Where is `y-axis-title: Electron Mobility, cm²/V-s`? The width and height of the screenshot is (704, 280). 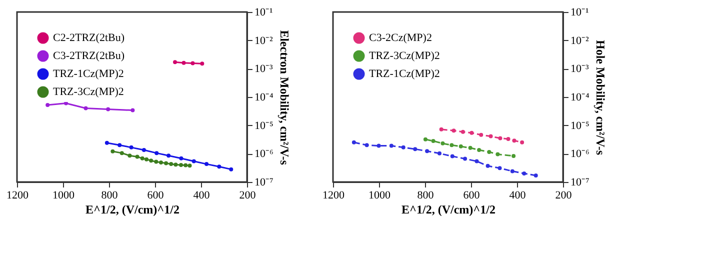
y-axis-title: Electron Mobility, cm²/V-s is located at coordinates (284, 98).